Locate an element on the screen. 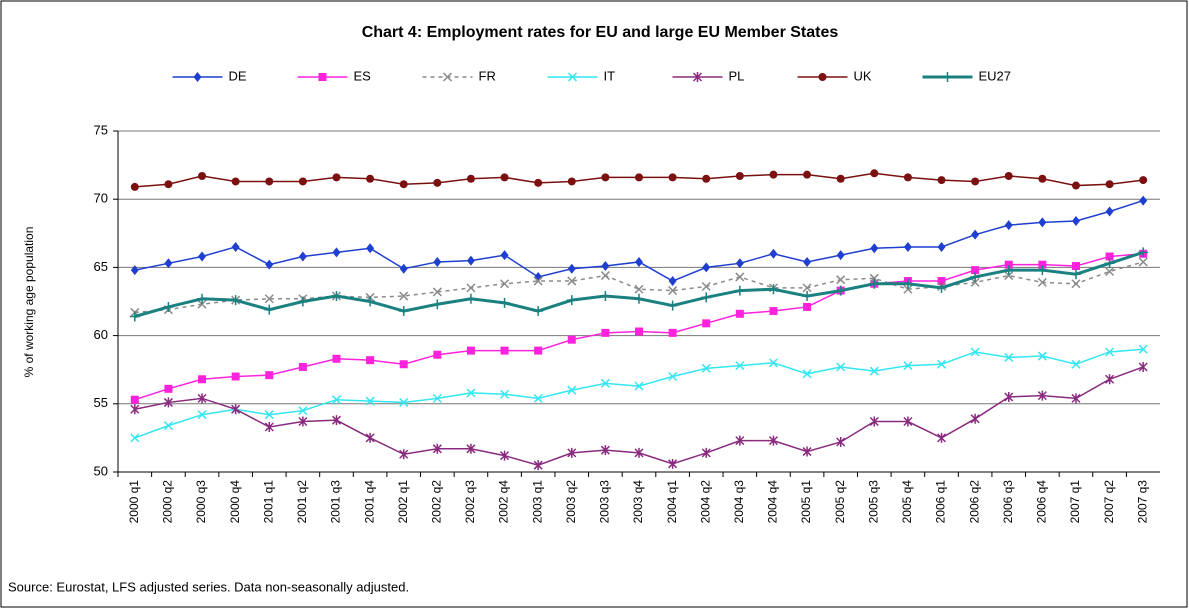  y-tick-label: 55 is located at coordinates (101, 402).